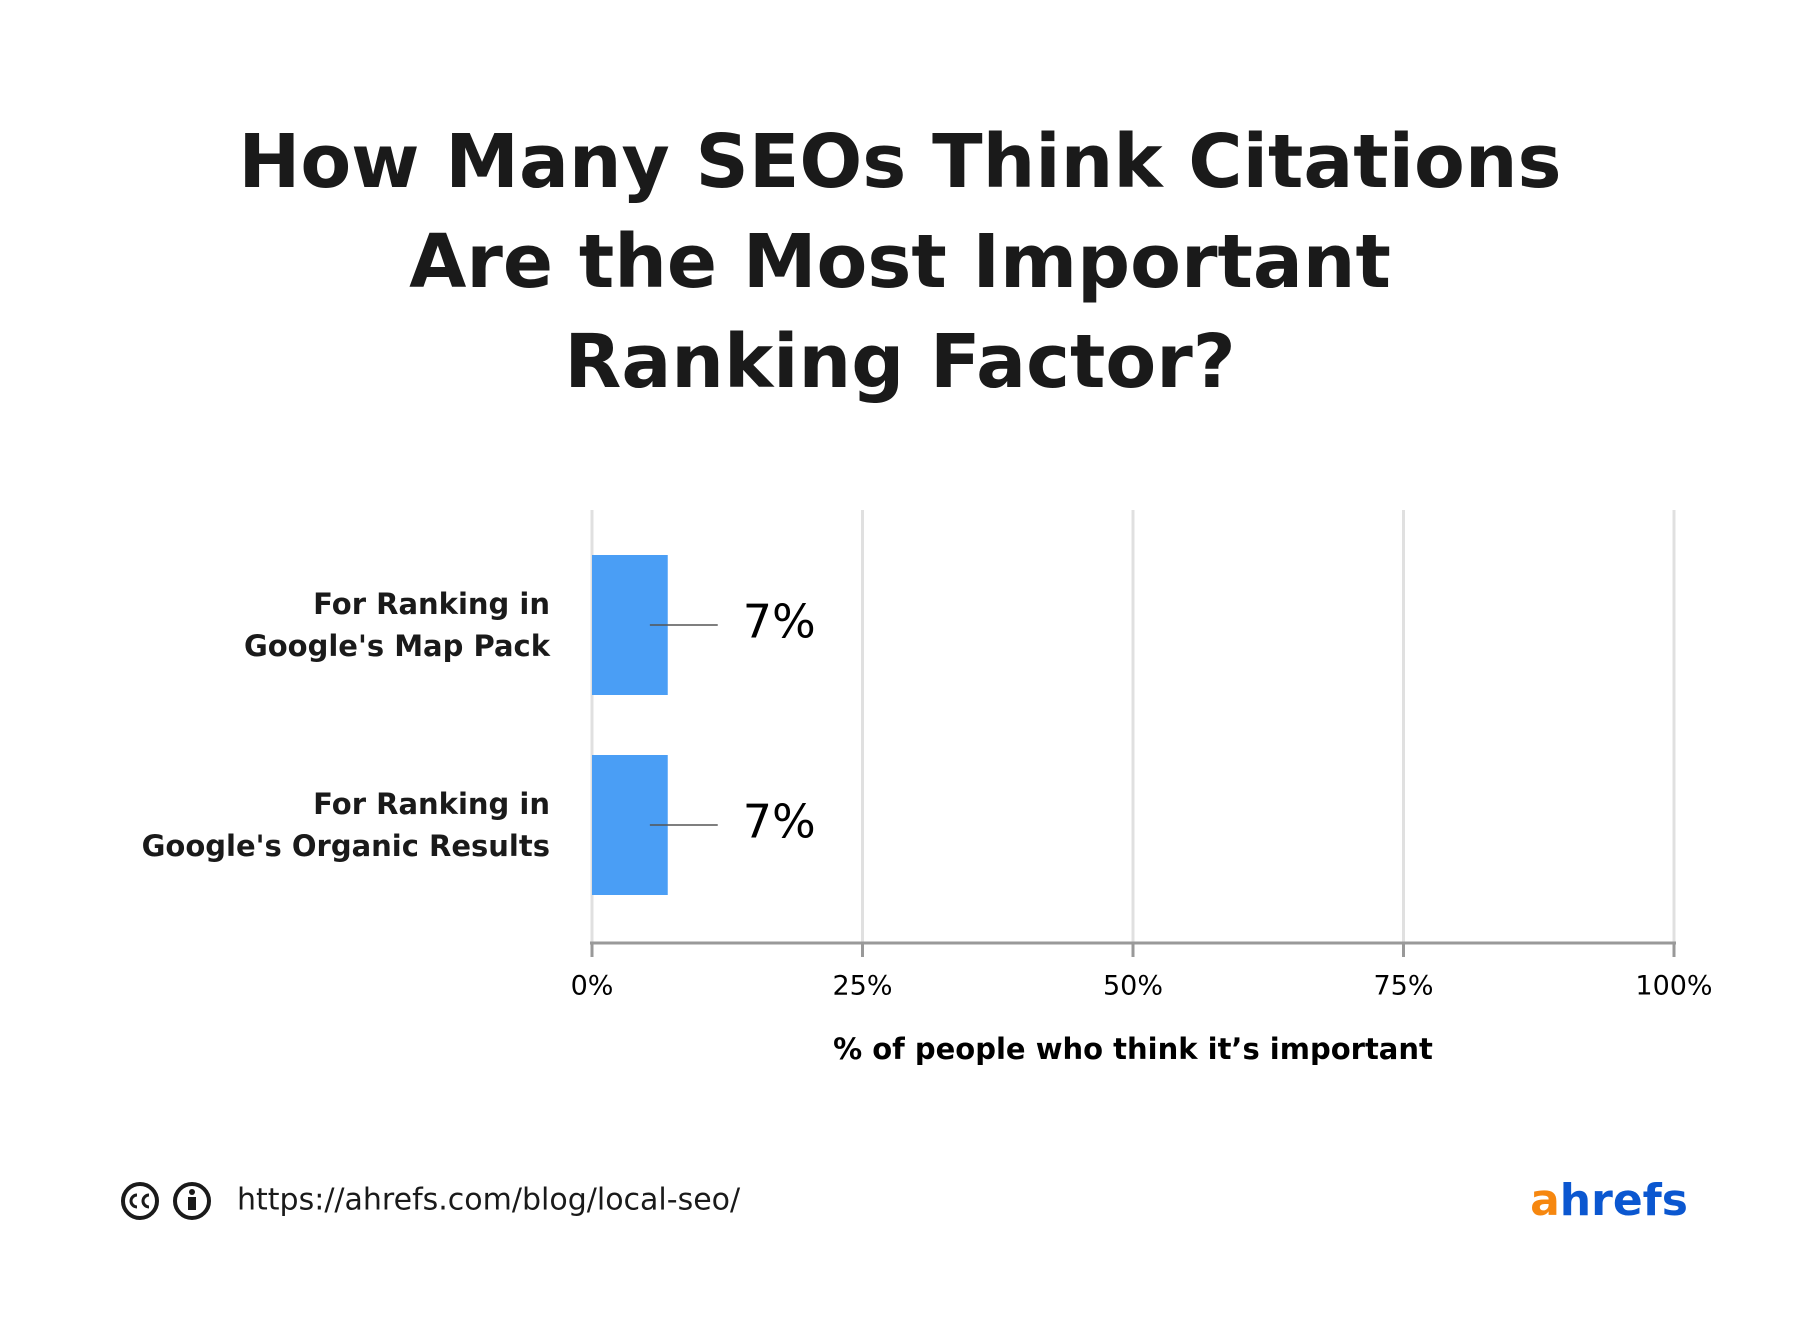 The height and width of the screenshot is (1334, 1800). Describe the element at coordinates (1133, 1049) in the screenshot. I see `x-axis-label: % of people who think it’s important` at that location.